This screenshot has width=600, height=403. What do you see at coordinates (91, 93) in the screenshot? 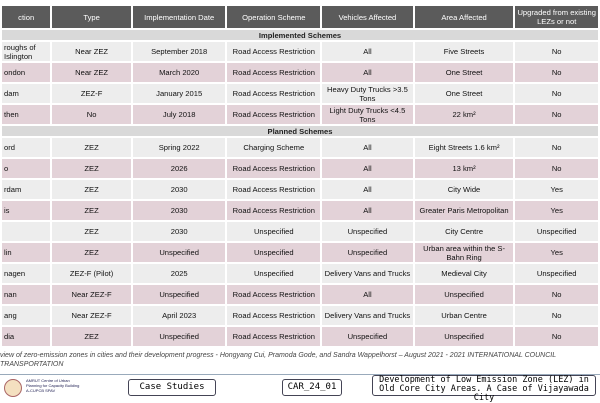
I see `cell: ZEZ-F` at bounding box center [91, 93].